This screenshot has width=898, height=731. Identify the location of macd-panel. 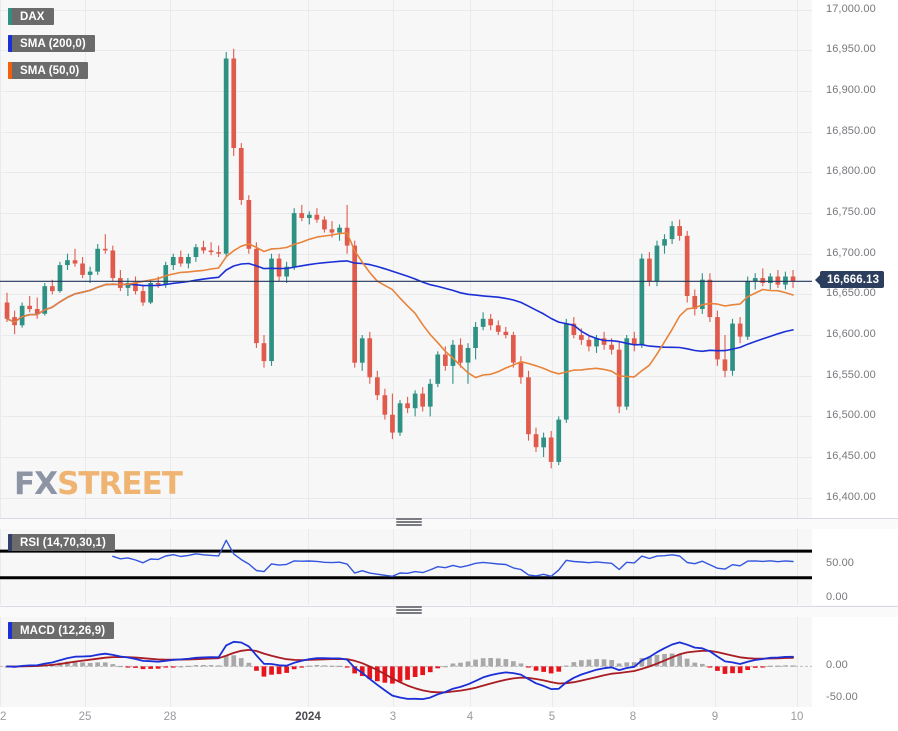
(406, 662).